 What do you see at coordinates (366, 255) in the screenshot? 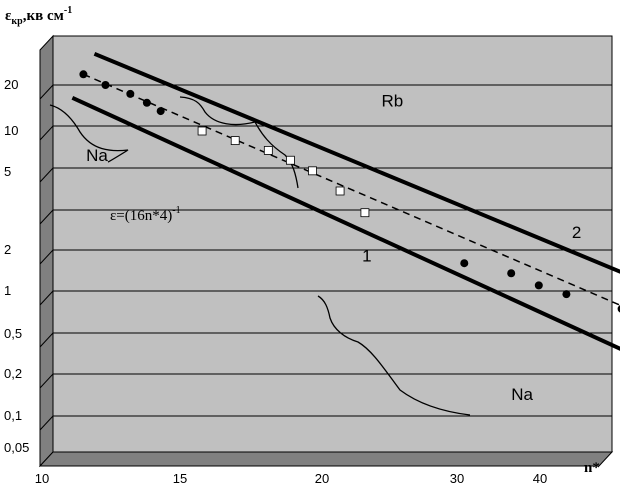
I see `annotation-label: 1` at bounding box center [366, 255].